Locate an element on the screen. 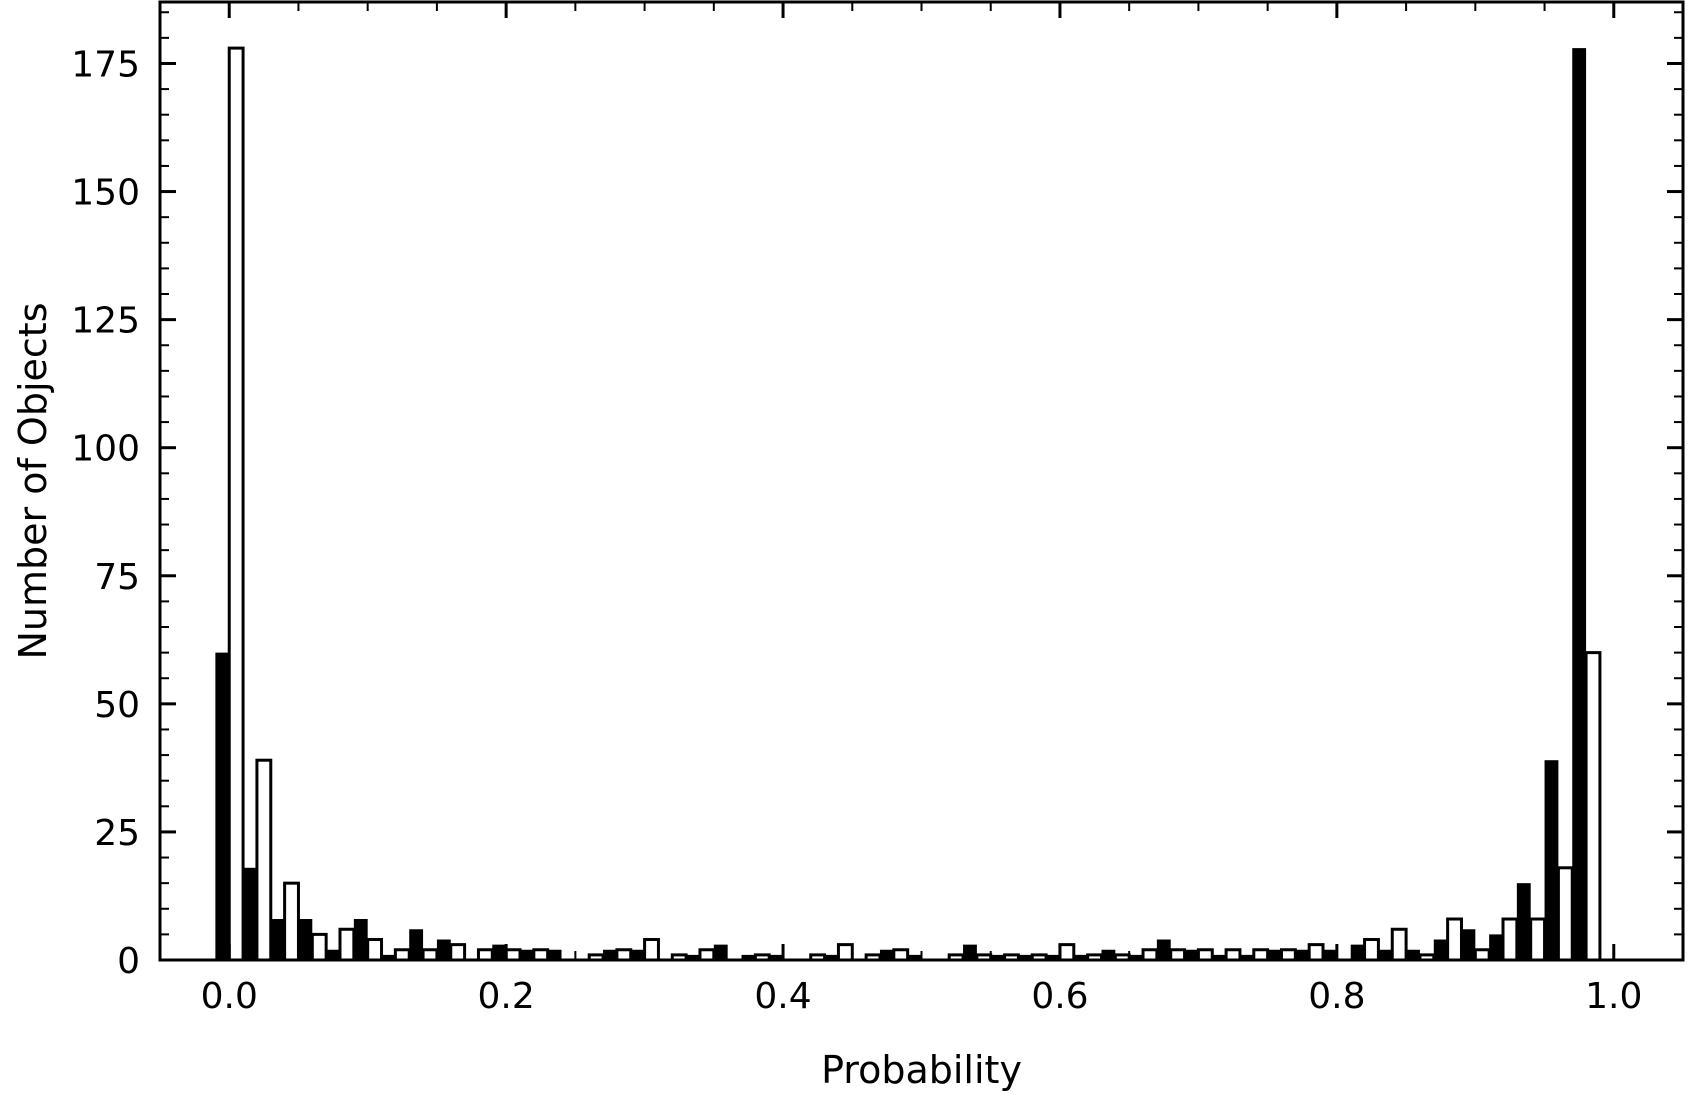 The width and height of the screenshot is (1689, 1094). y-tick-label-3: 75 is located at coordinates (117, 577).